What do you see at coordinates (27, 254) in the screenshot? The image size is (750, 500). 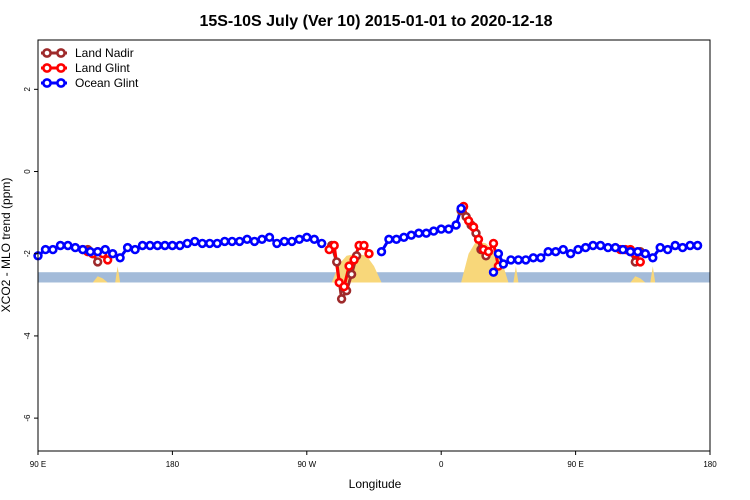 I see `y-tick-label: -2` at bounding box center [27, 254].